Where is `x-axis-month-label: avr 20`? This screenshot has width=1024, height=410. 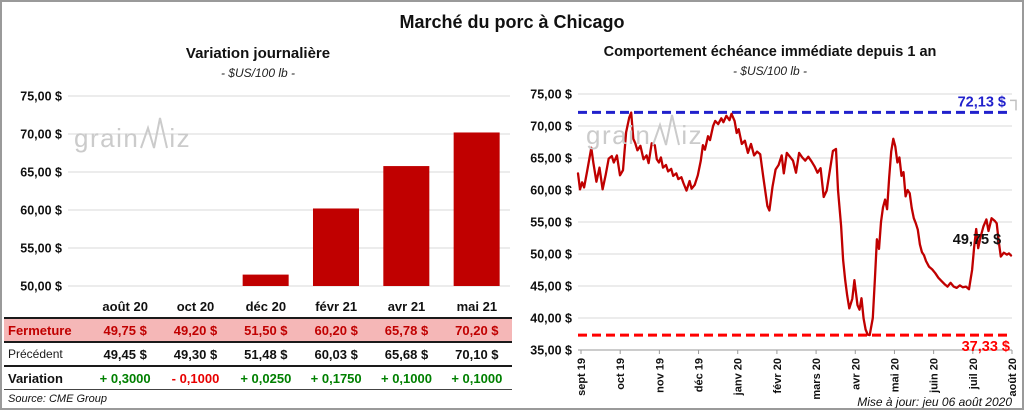
x-axis-month-label: avr 20 is located at coordinates (856, 374).